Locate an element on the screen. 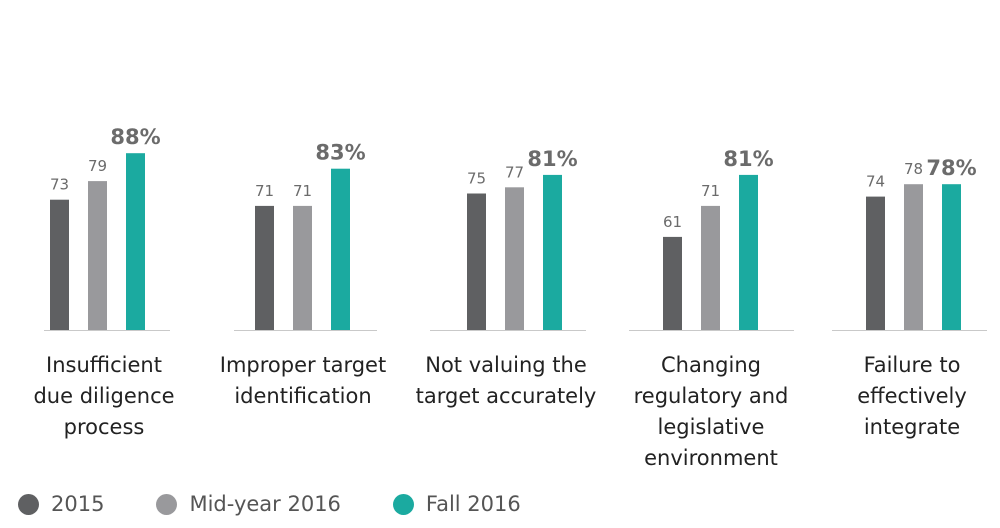  data-label-2-0: 75 is located at coordinates (476, 179).